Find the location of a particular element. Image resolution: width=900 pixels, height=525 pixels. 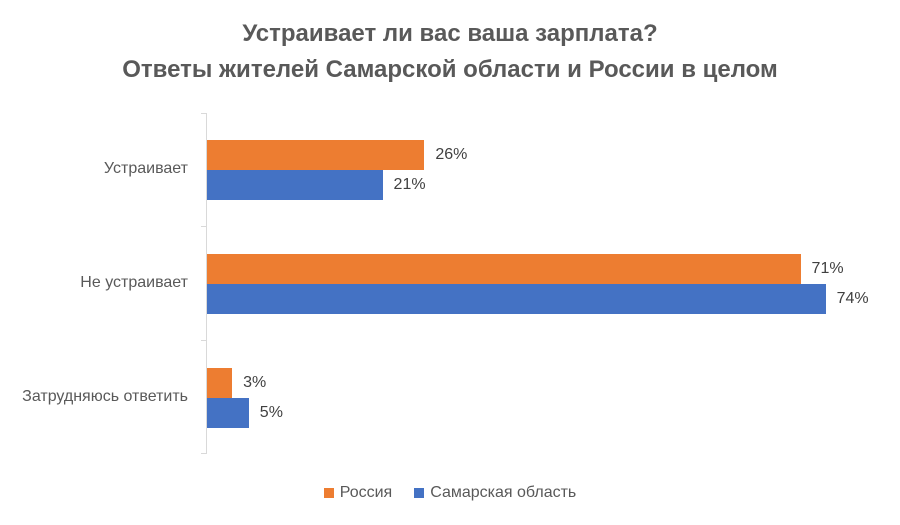

legend-item-russia: Россия is located at coordinates (358, 493).